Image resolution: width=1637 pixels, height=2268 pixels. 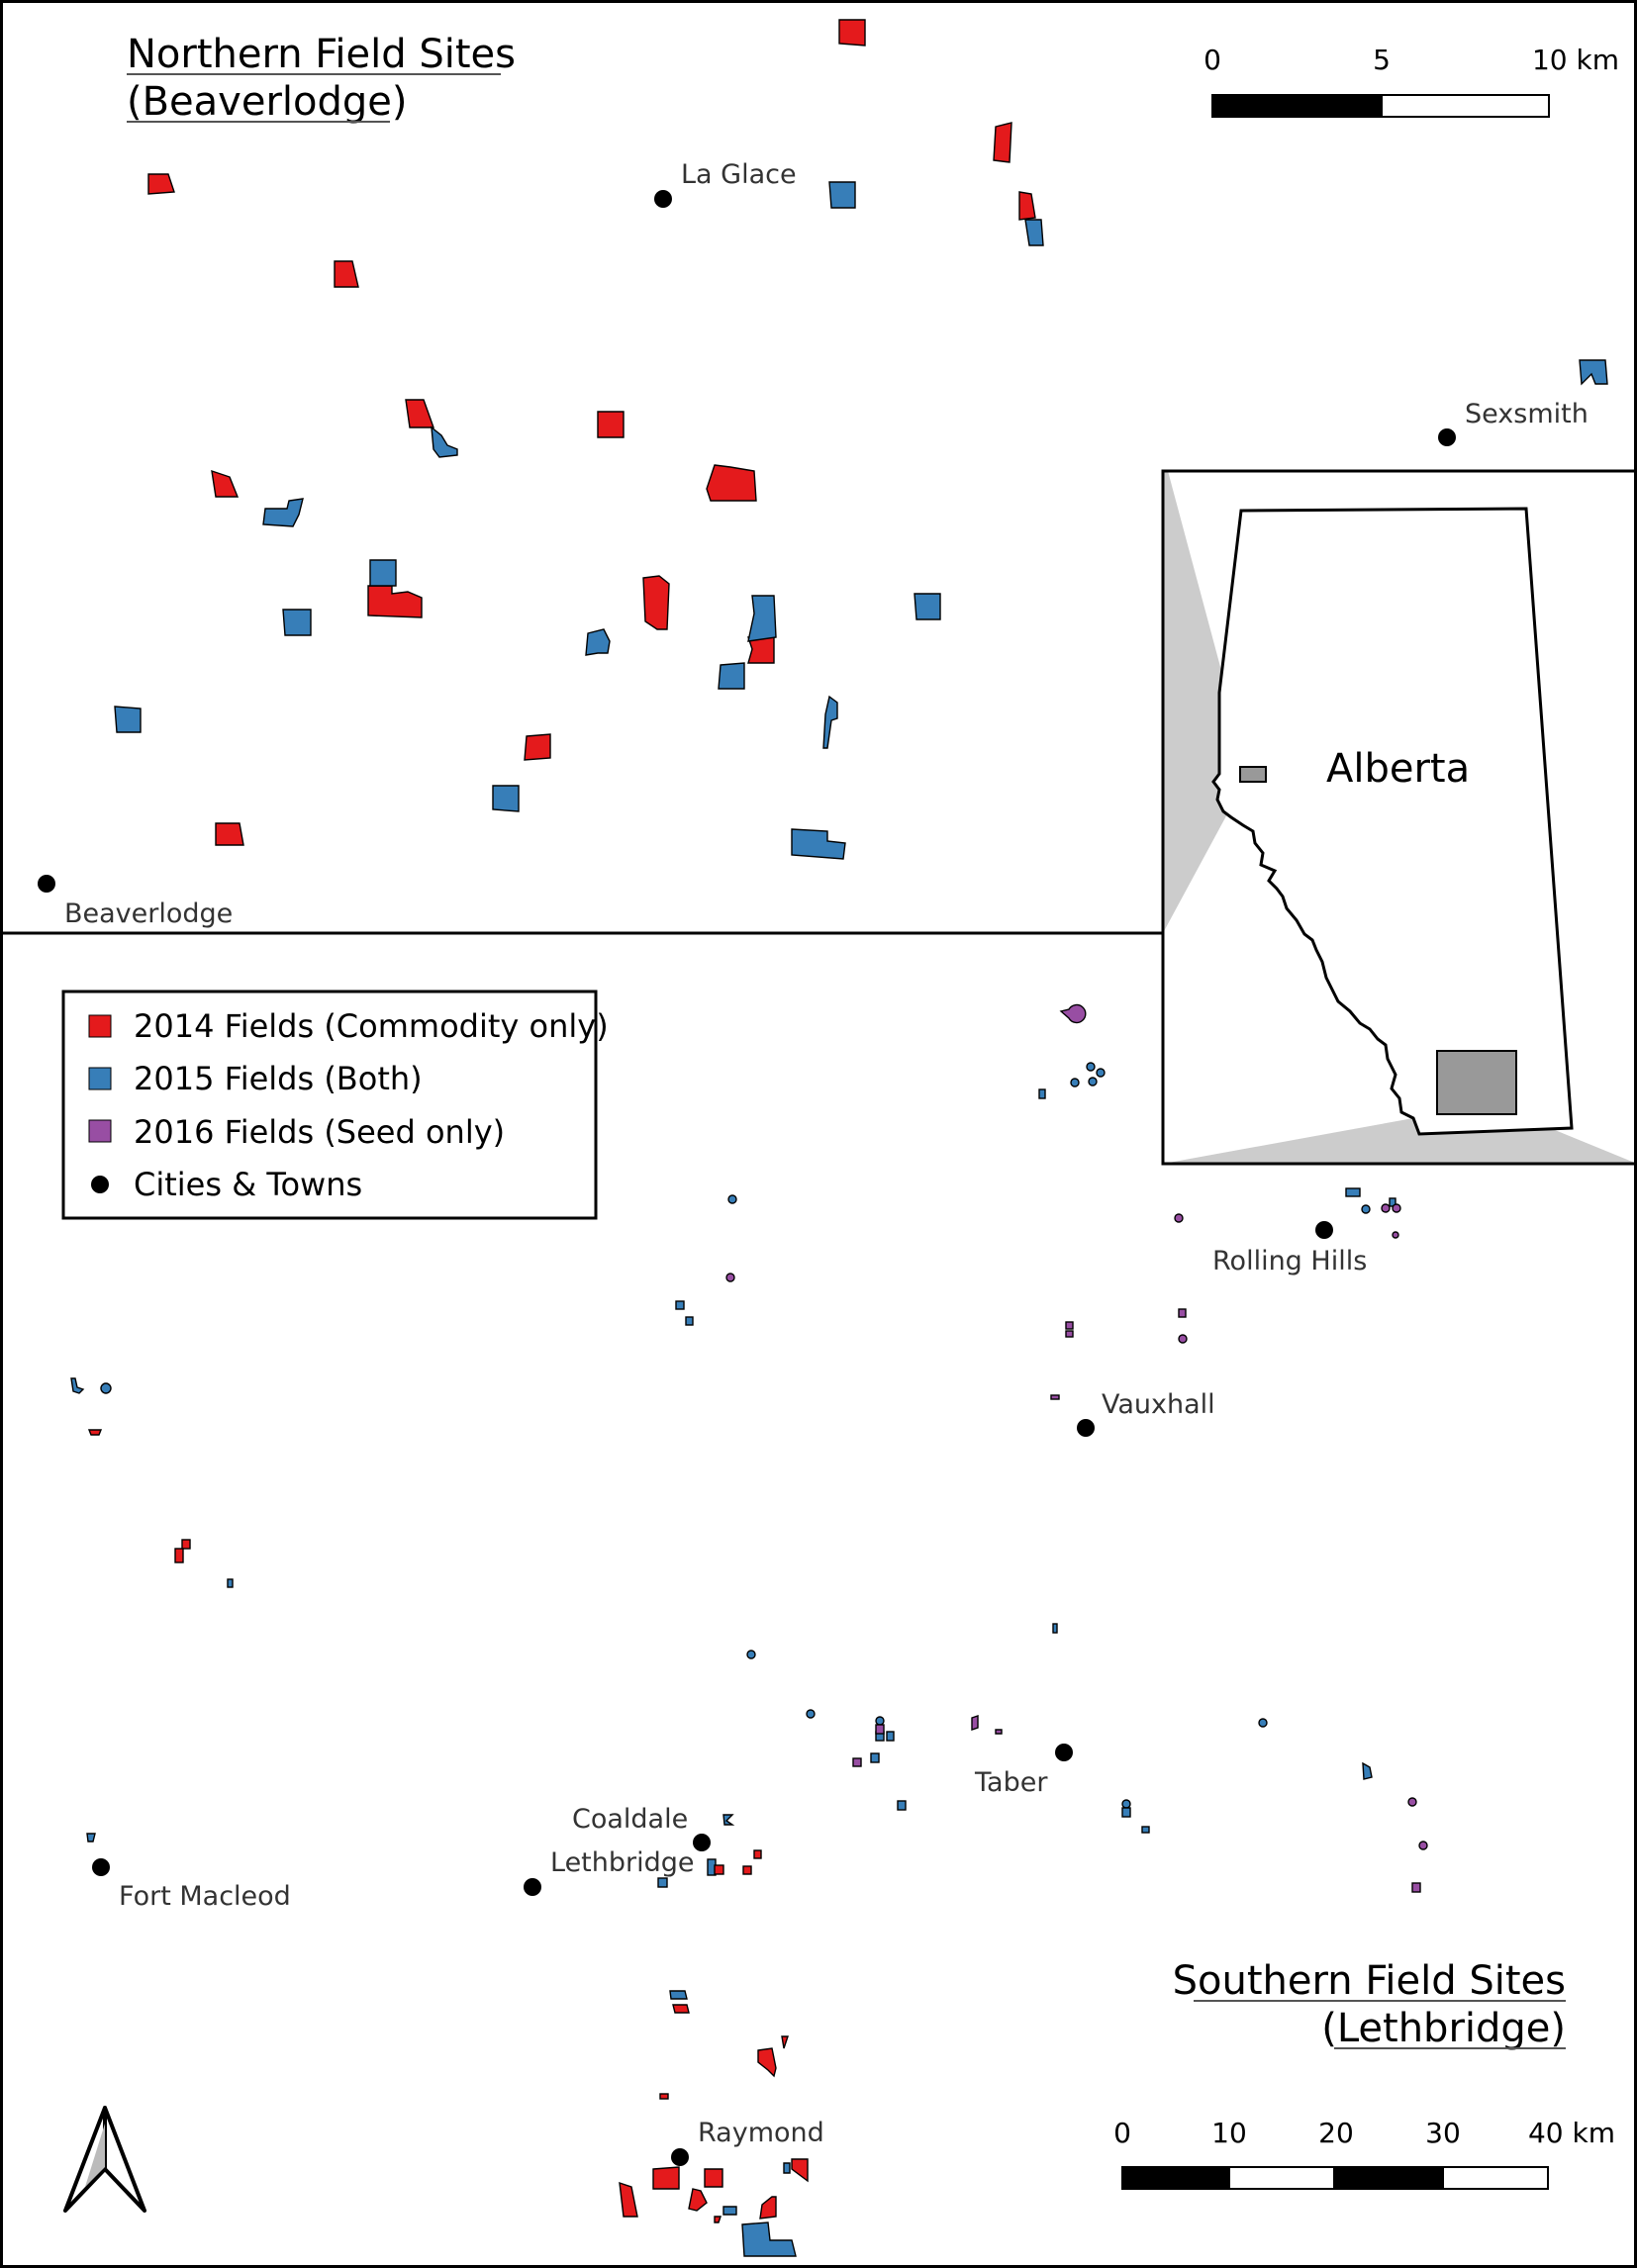 I want to click on south-scale-tick-20: 20, so click(x=1336, y=2133).